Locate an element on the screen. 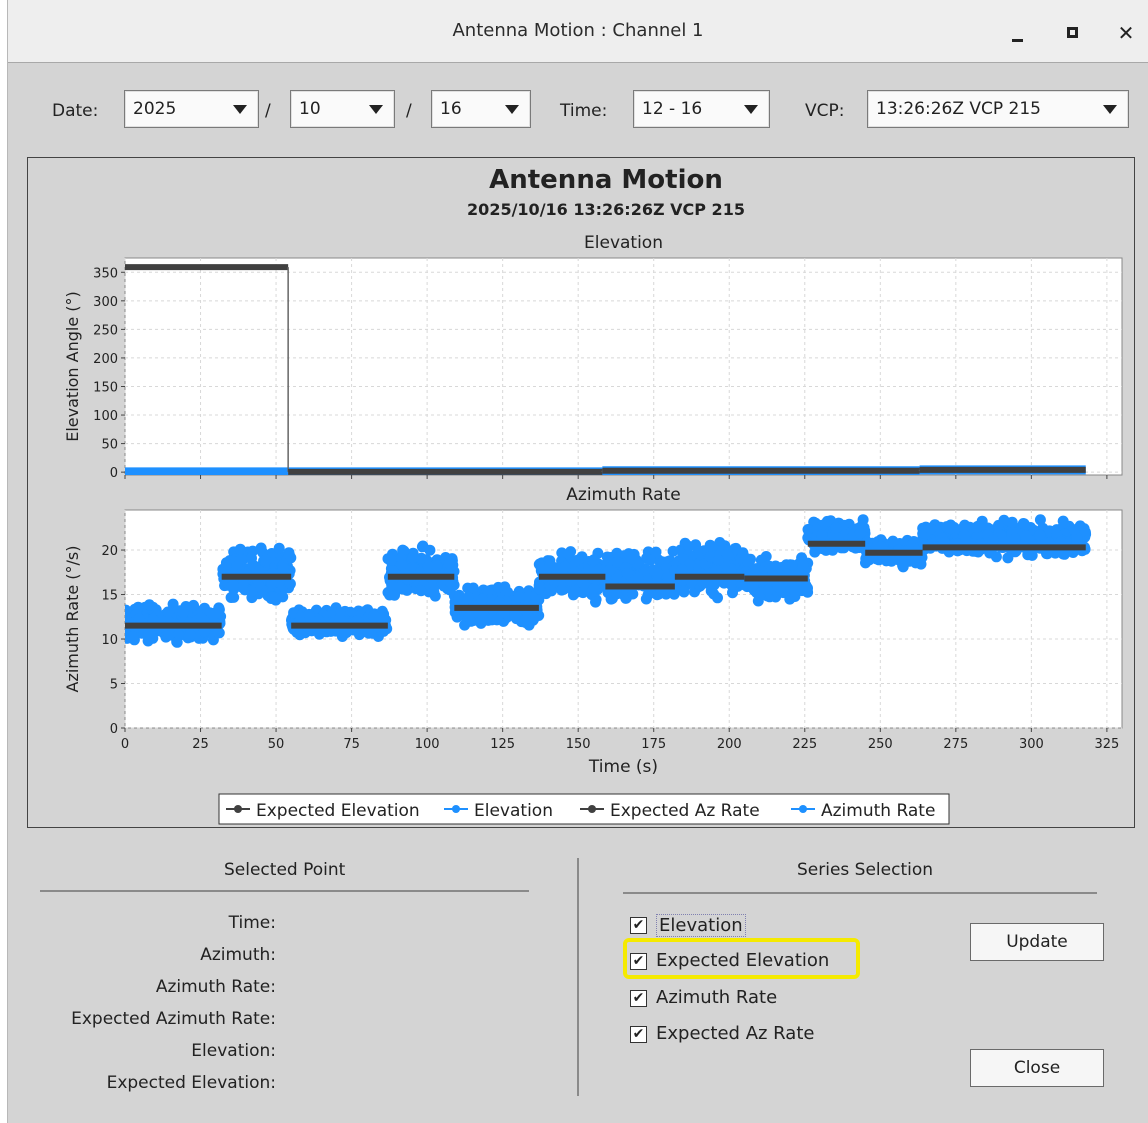 This screenshot has height=1123, width=1148. vcp-select: 13:26:26Z VCP 215 is located at coordinates (998, 109).